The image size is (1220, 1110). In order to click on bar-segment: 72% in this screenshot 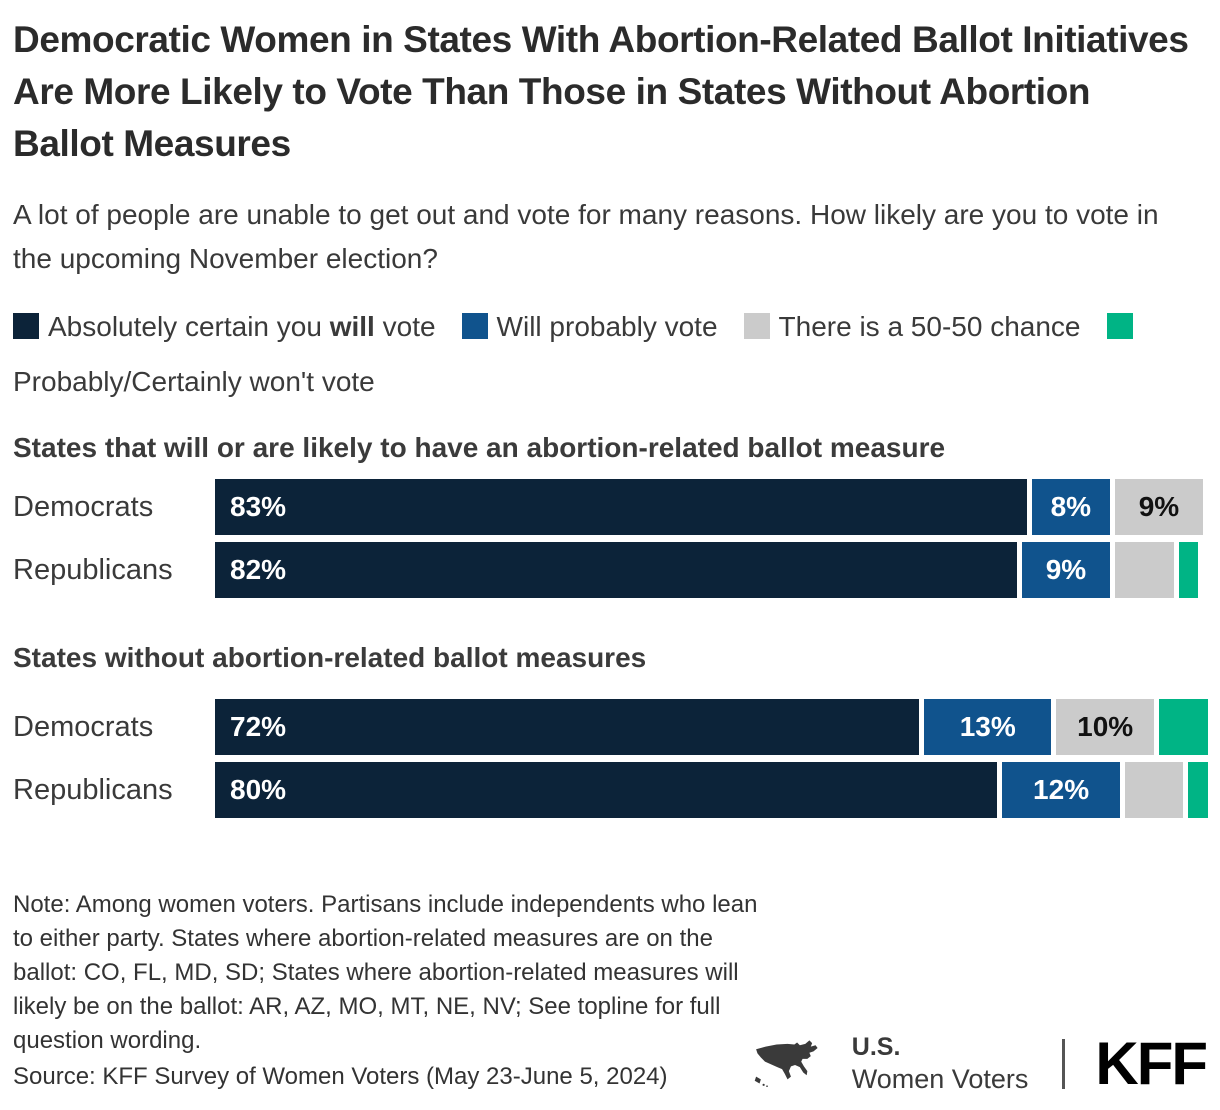, I will do `click(567, 727)`.